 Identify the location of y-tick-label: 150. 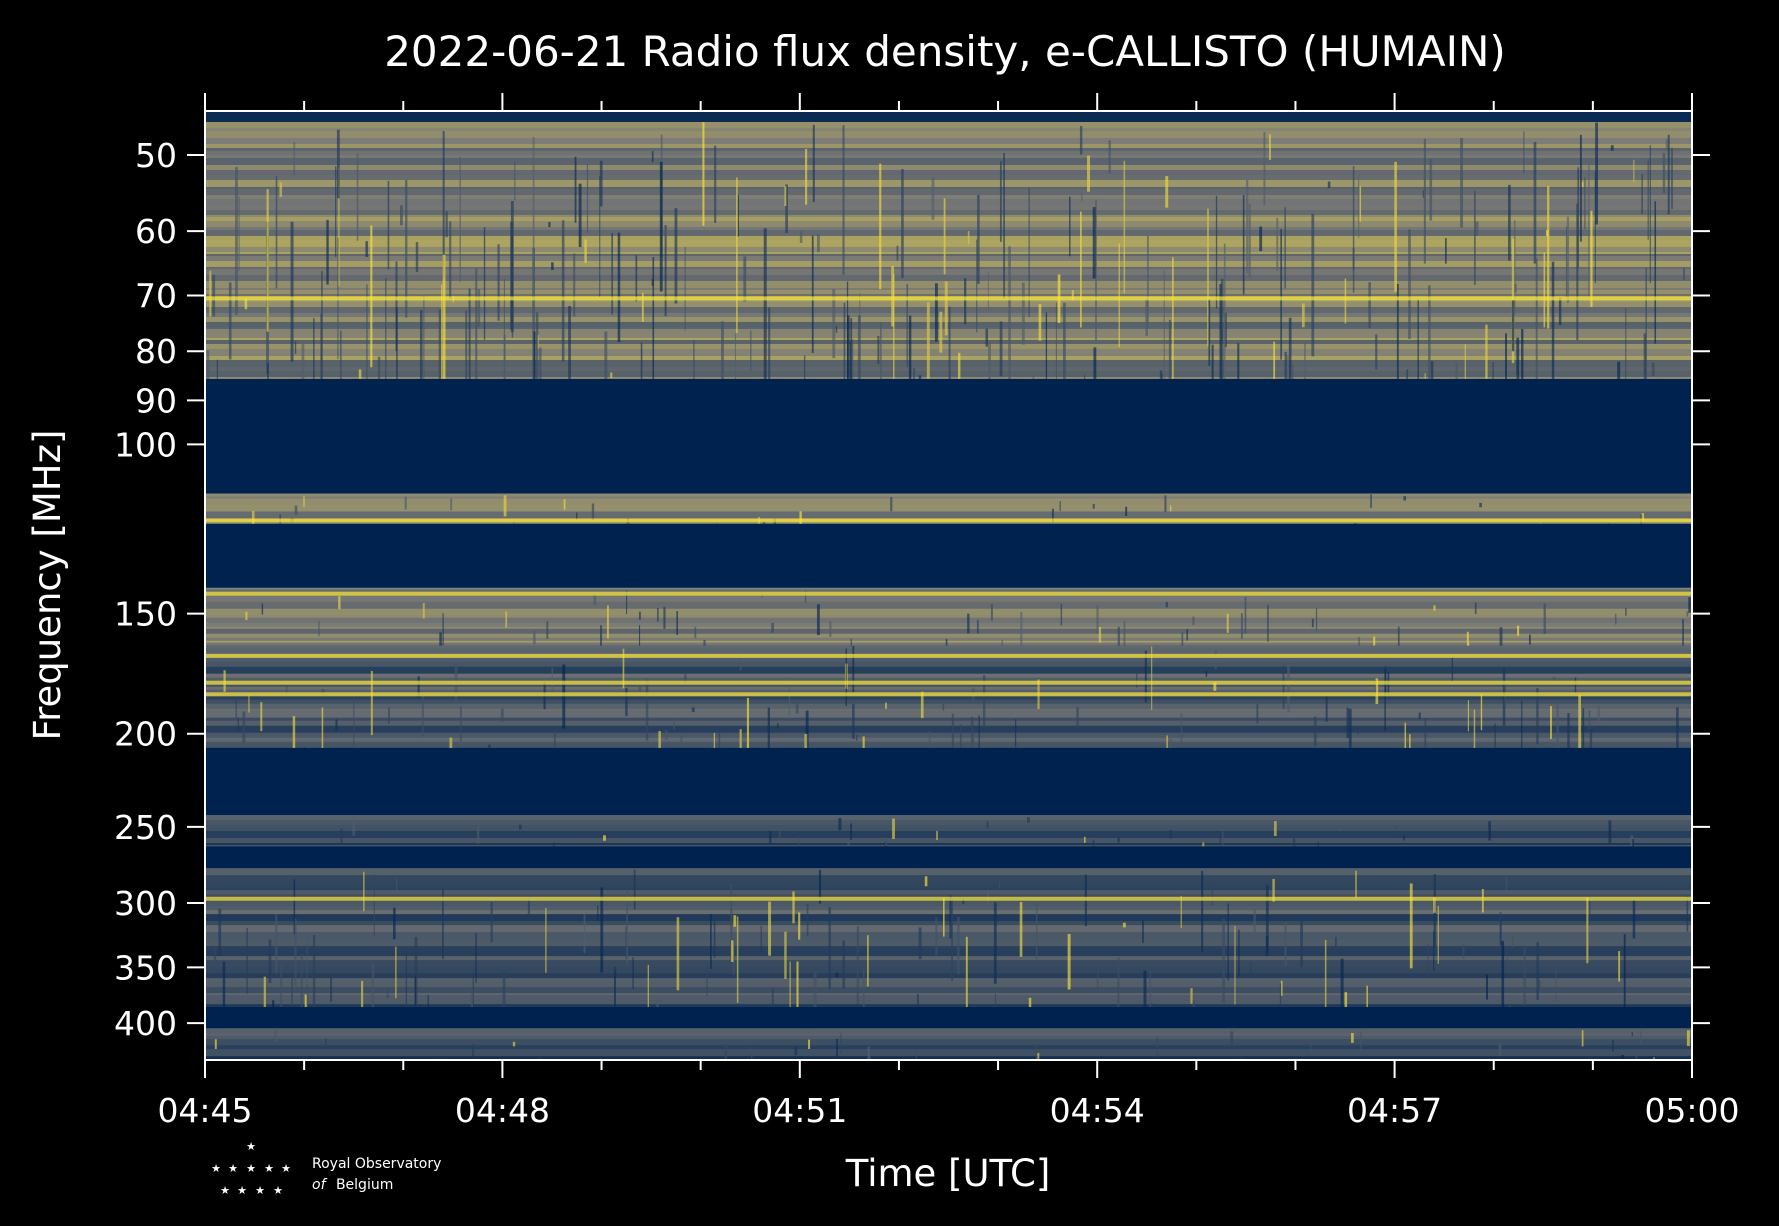
(145, 614).